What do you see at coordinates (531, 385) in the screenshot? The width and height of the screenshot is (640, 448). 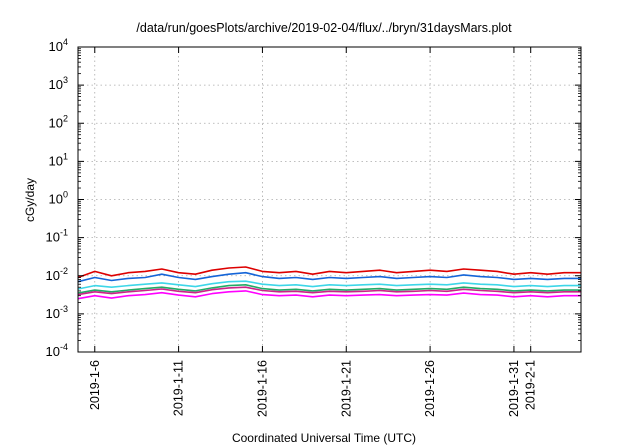 I see `x-tick-label: 2019-2-1` at bounding box center [531, 385].